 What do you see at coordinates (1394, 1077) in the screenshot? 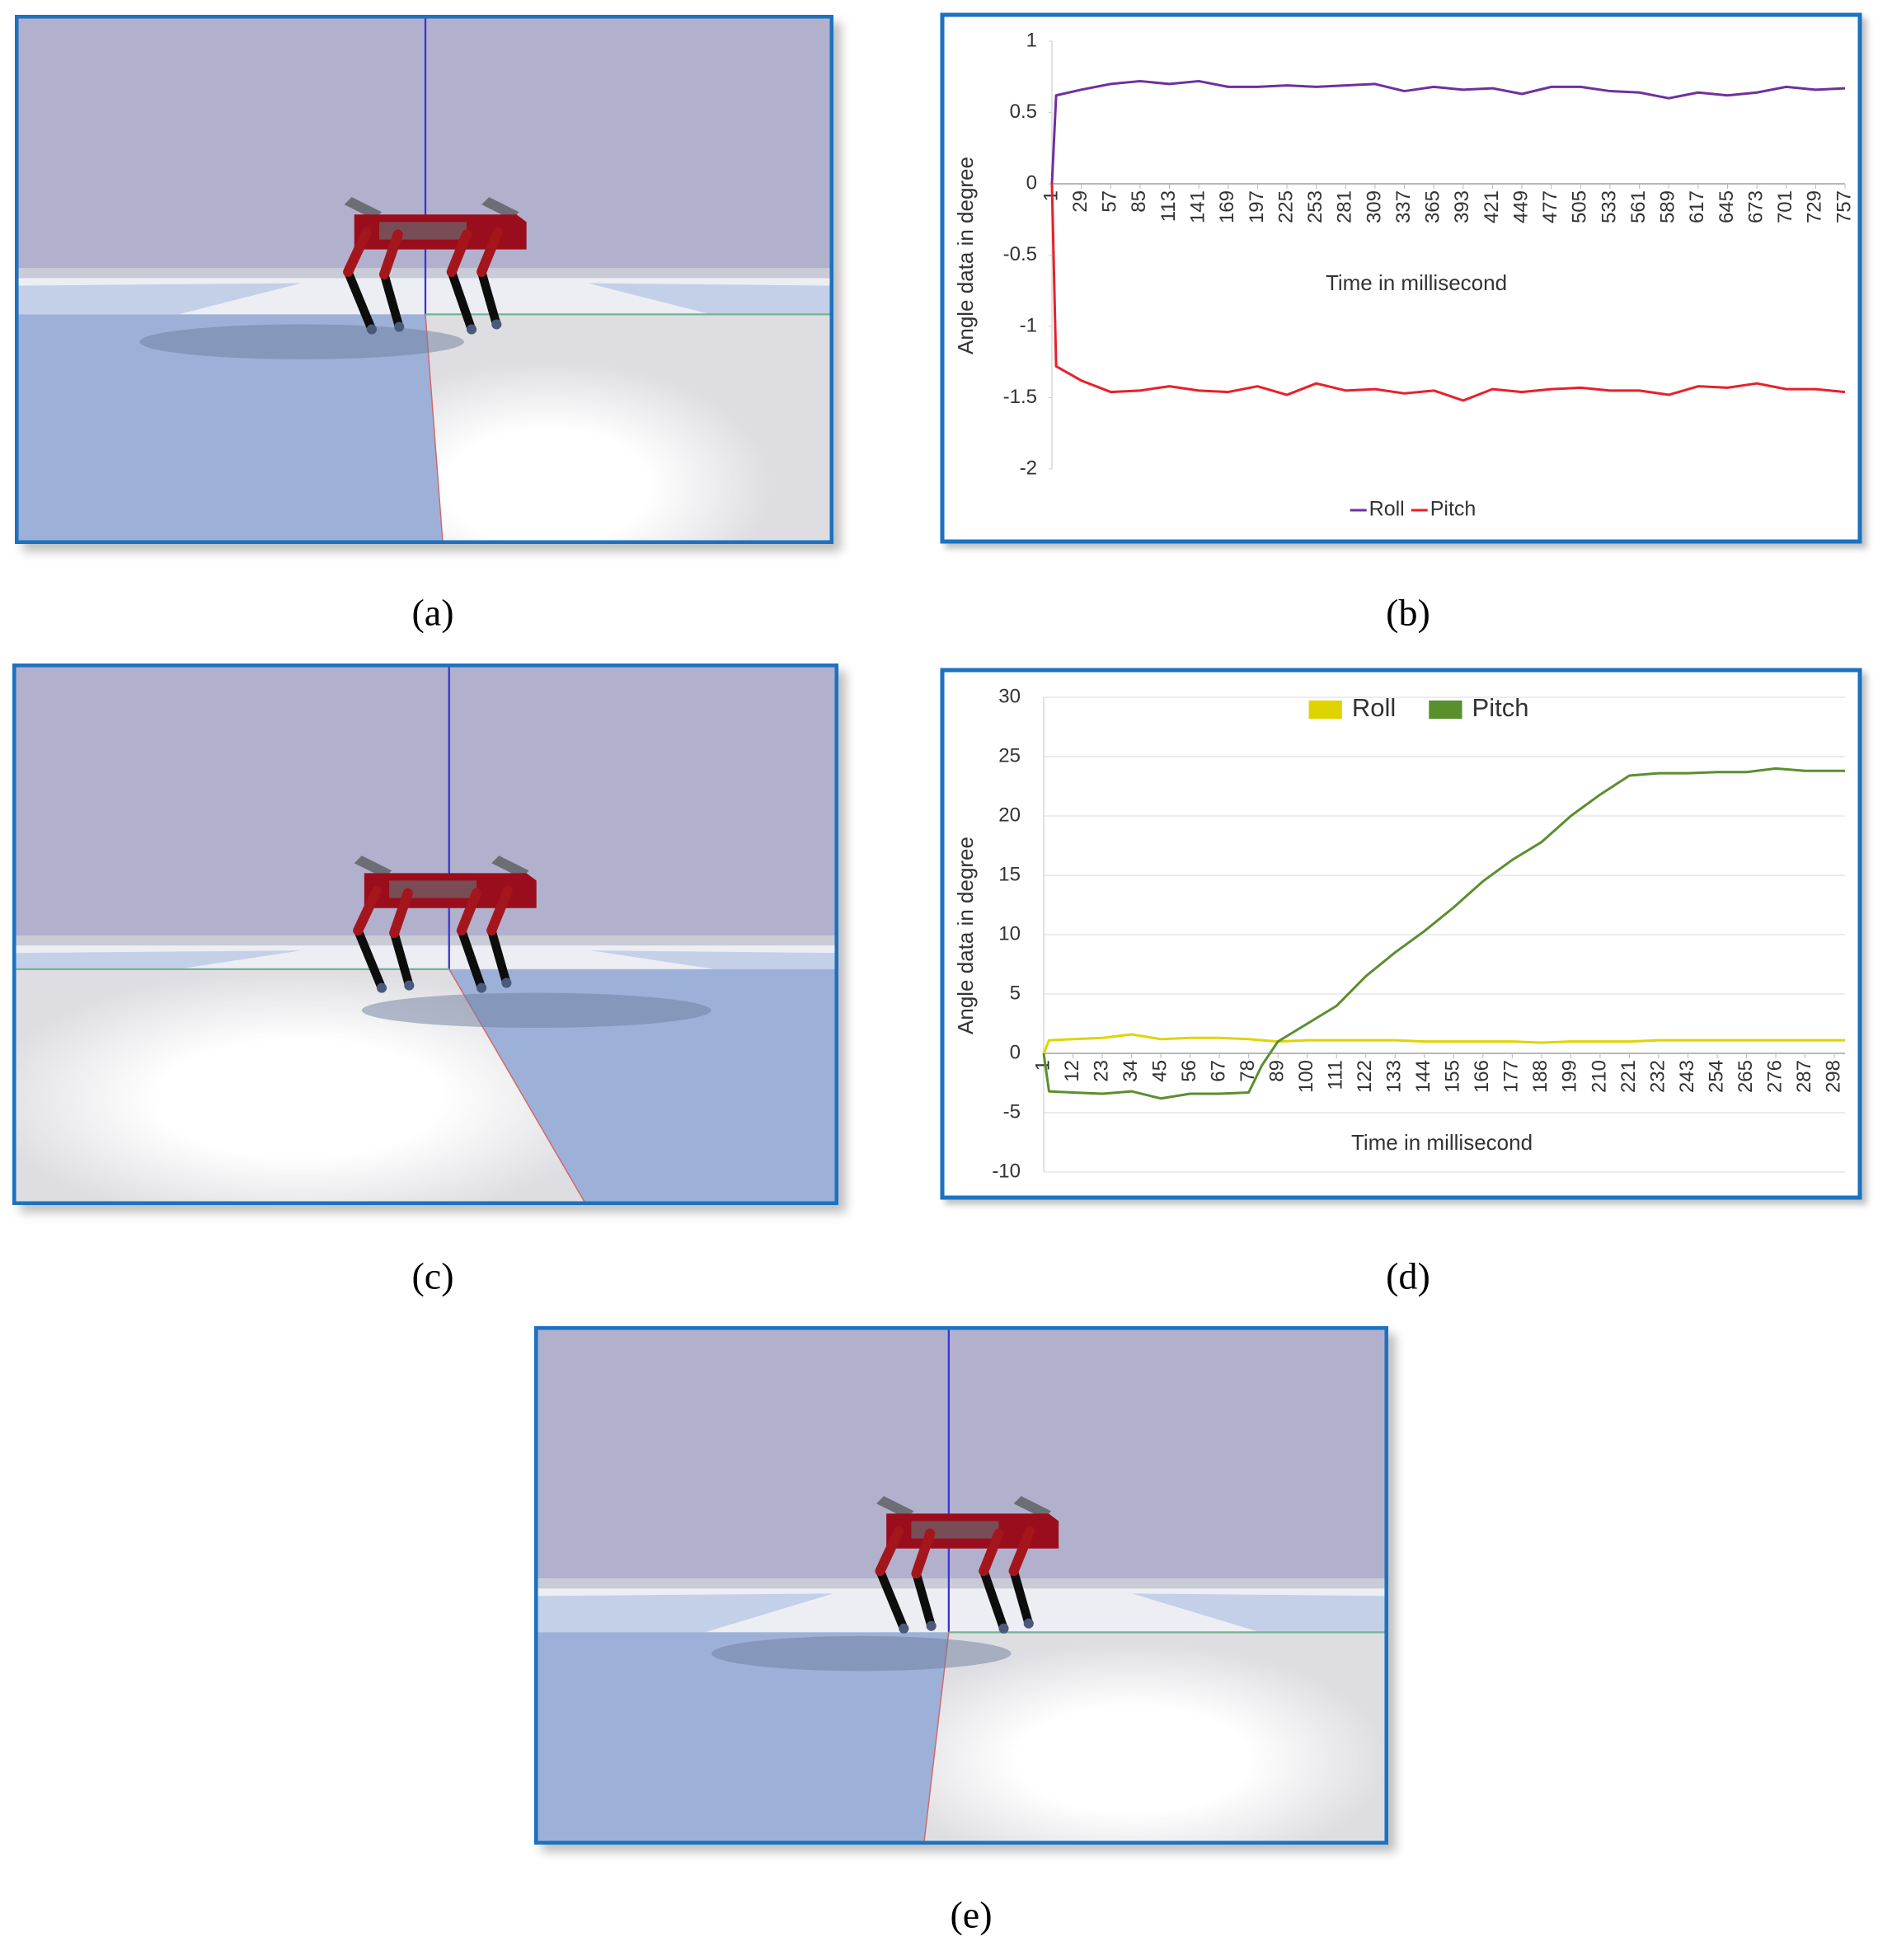
I see `x-tick-label: 133` at bounding box center [1394, 1077].